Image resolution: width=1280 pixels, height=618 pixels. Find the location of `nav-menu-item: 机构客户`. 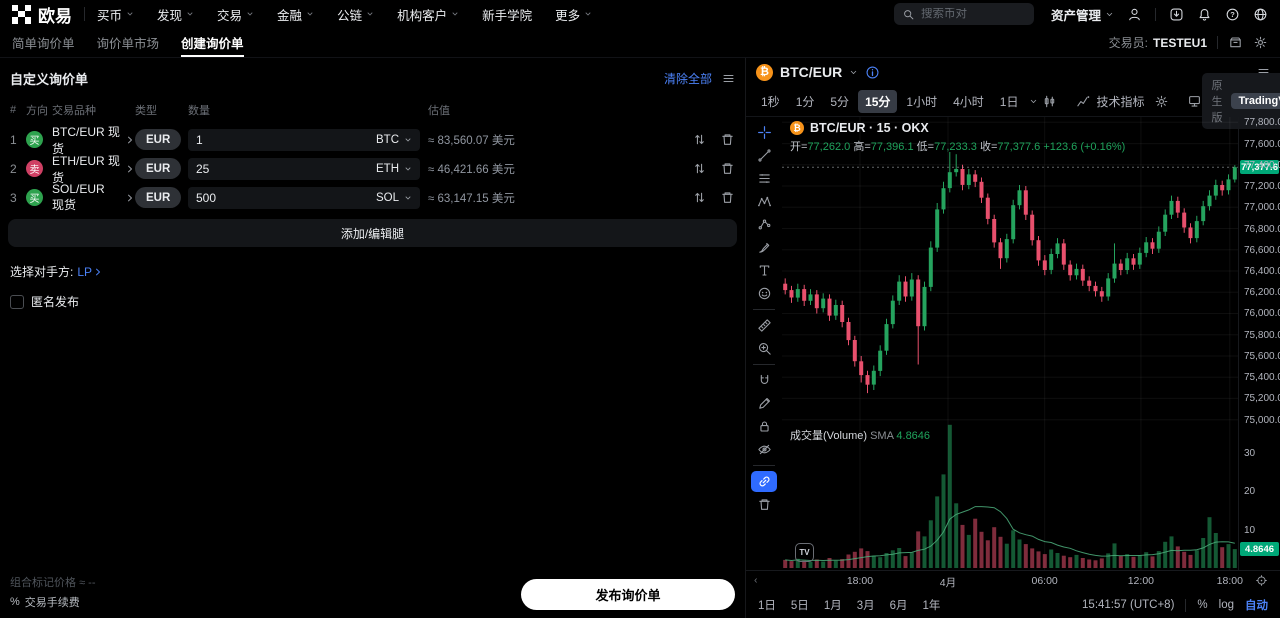

nav-menu-item: 机构客户 is located at coordinates (428, 14).